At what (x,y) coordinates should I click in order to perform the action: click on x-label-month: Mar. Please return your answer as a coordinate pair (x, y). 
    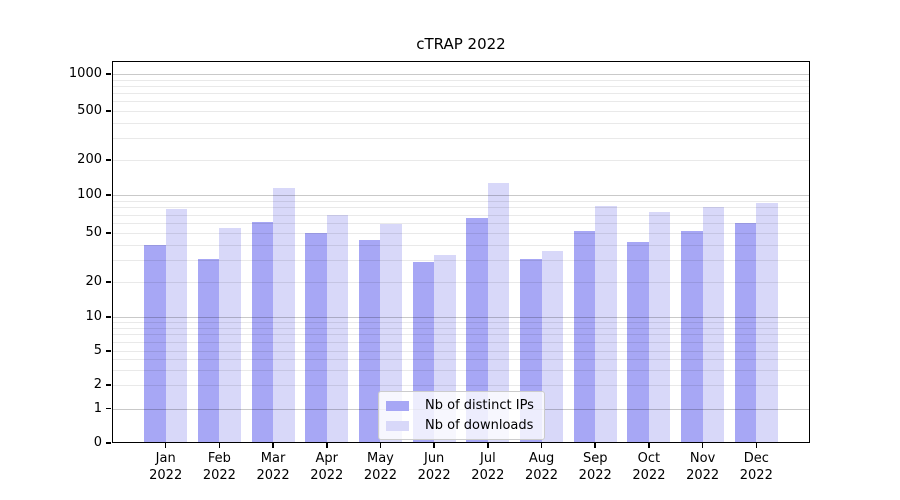
    Looking at the image, I should click on (273, 458).